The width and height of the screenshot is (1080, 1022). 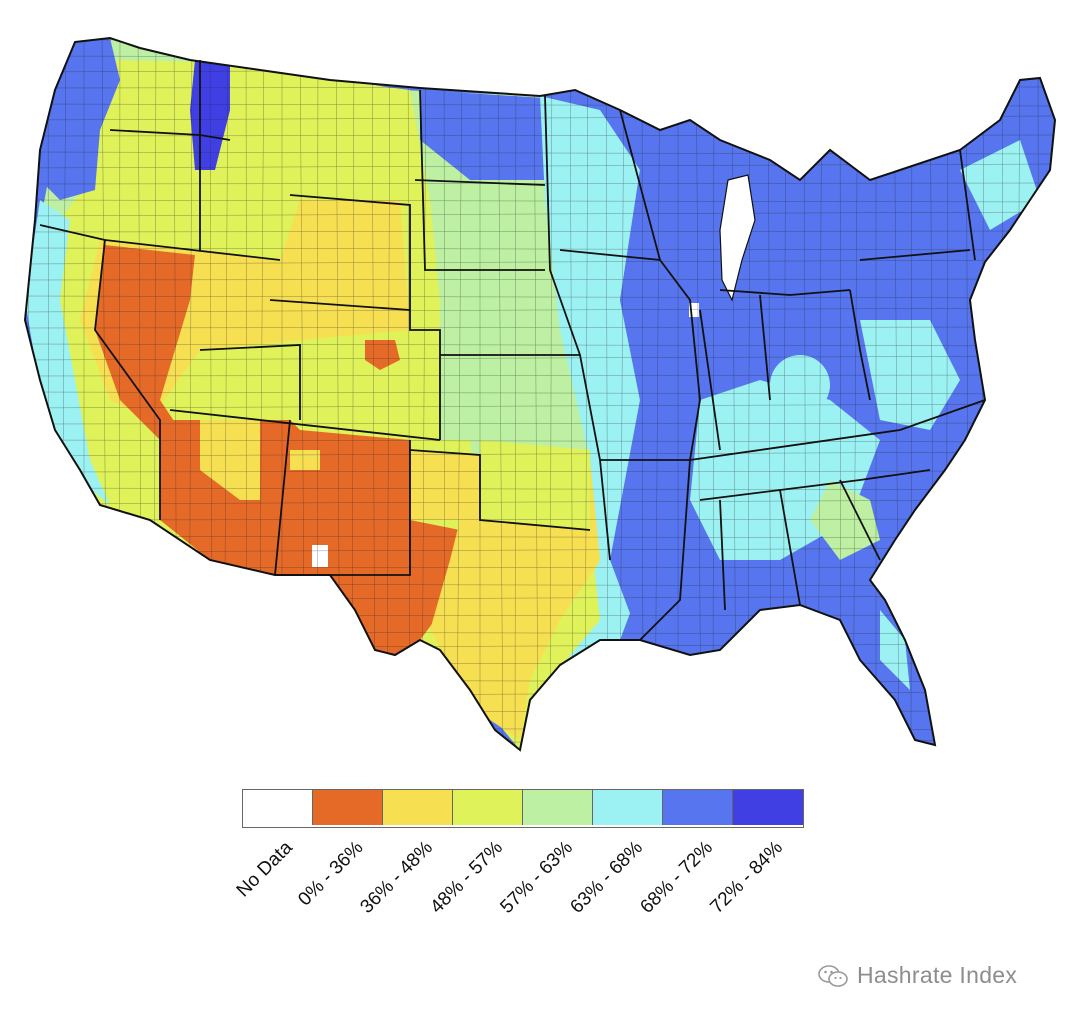 What do you see at coordinates (737, 238) in the screenshot?
I see `lake-michigan` at bounding box center [737, 238].